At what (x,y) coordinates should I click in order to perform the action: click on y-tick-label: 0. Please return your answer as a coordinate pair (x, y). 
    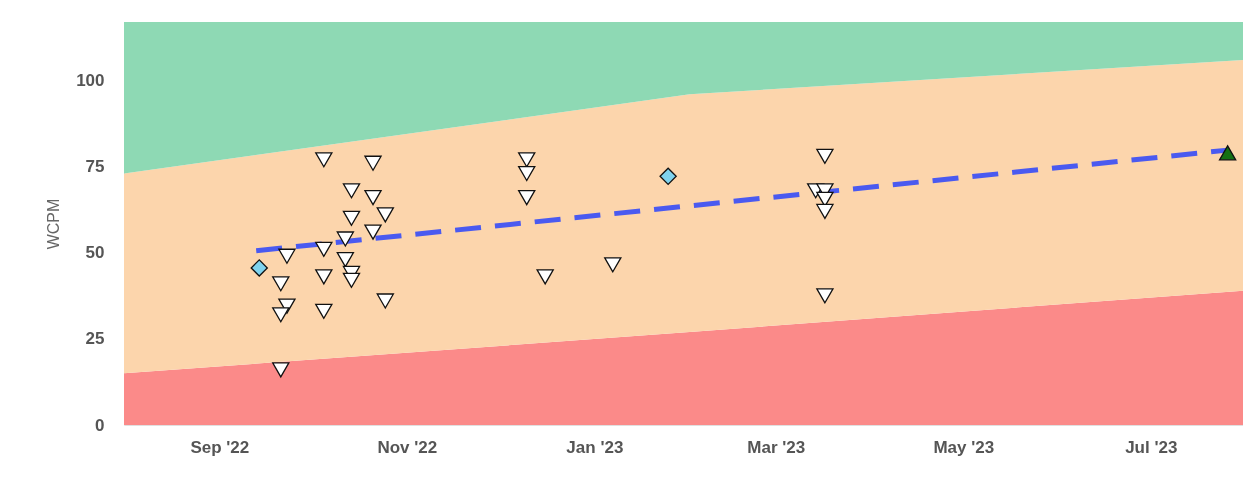
    Looking at the image, I should click on (100, 425).